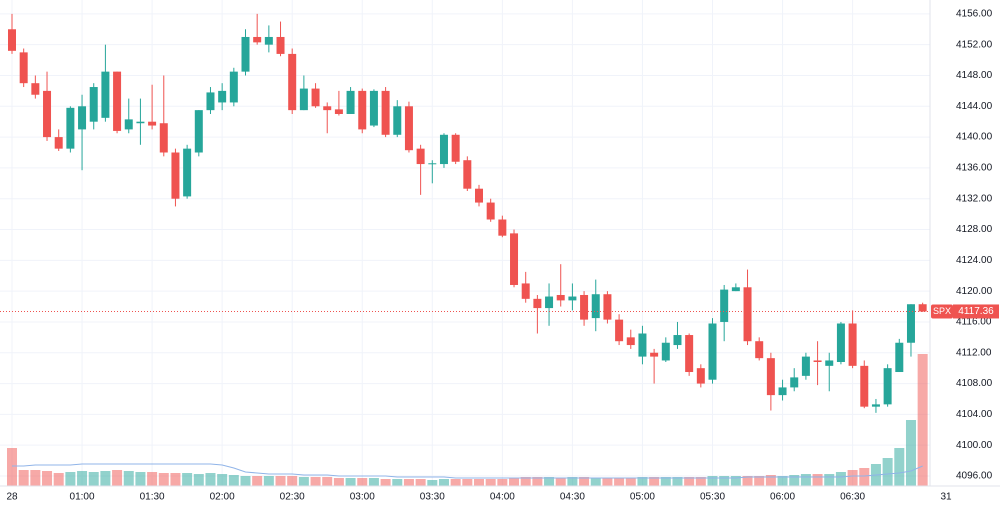  What do you see at coordinates (974, 168) in the screenshot?
I see `y-tick-label: 4136.00` at bounding box center [974, 168].